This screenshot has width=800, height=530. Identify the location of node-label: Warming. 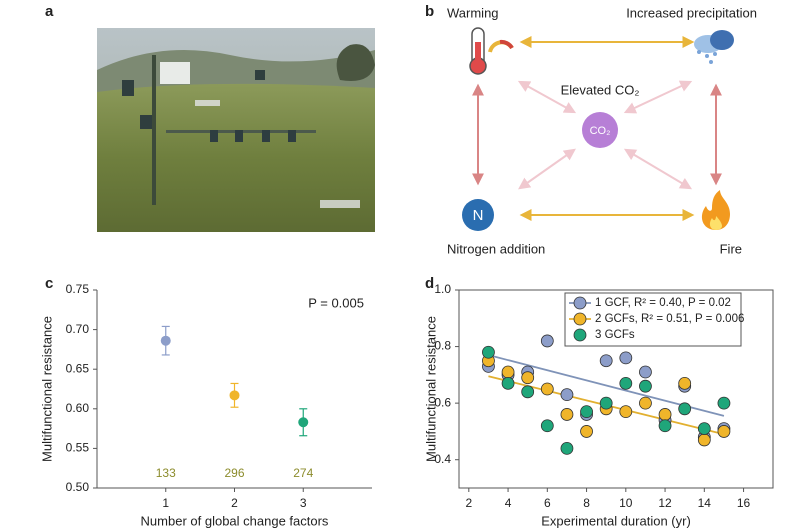
(473, 12).